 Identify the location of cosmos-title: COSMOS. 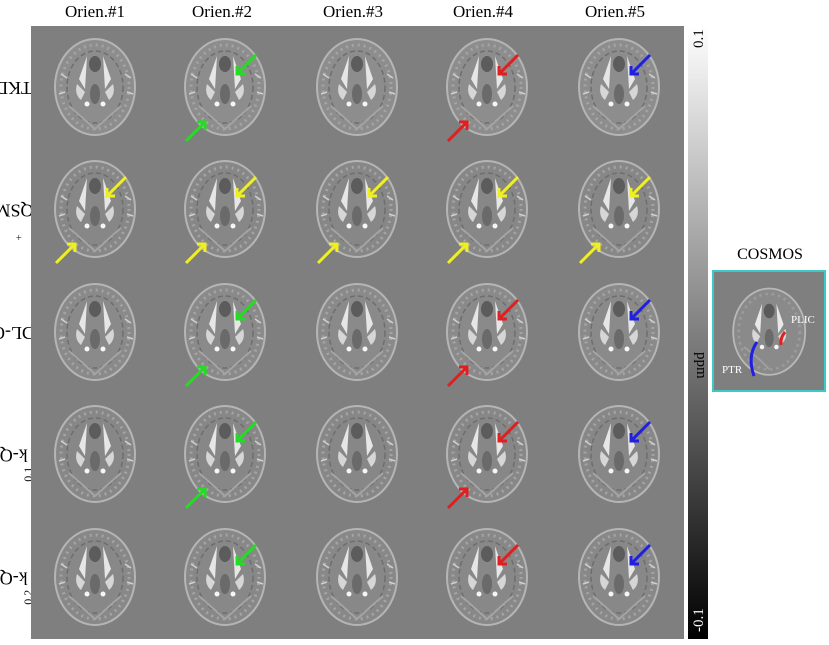
(770, 254).